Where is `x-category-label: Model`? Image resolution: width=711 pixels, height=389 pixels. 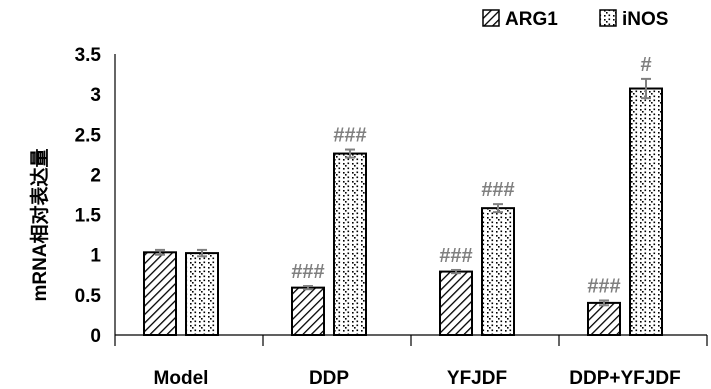
x-category-label: Model is located at coordinates (181, 378).